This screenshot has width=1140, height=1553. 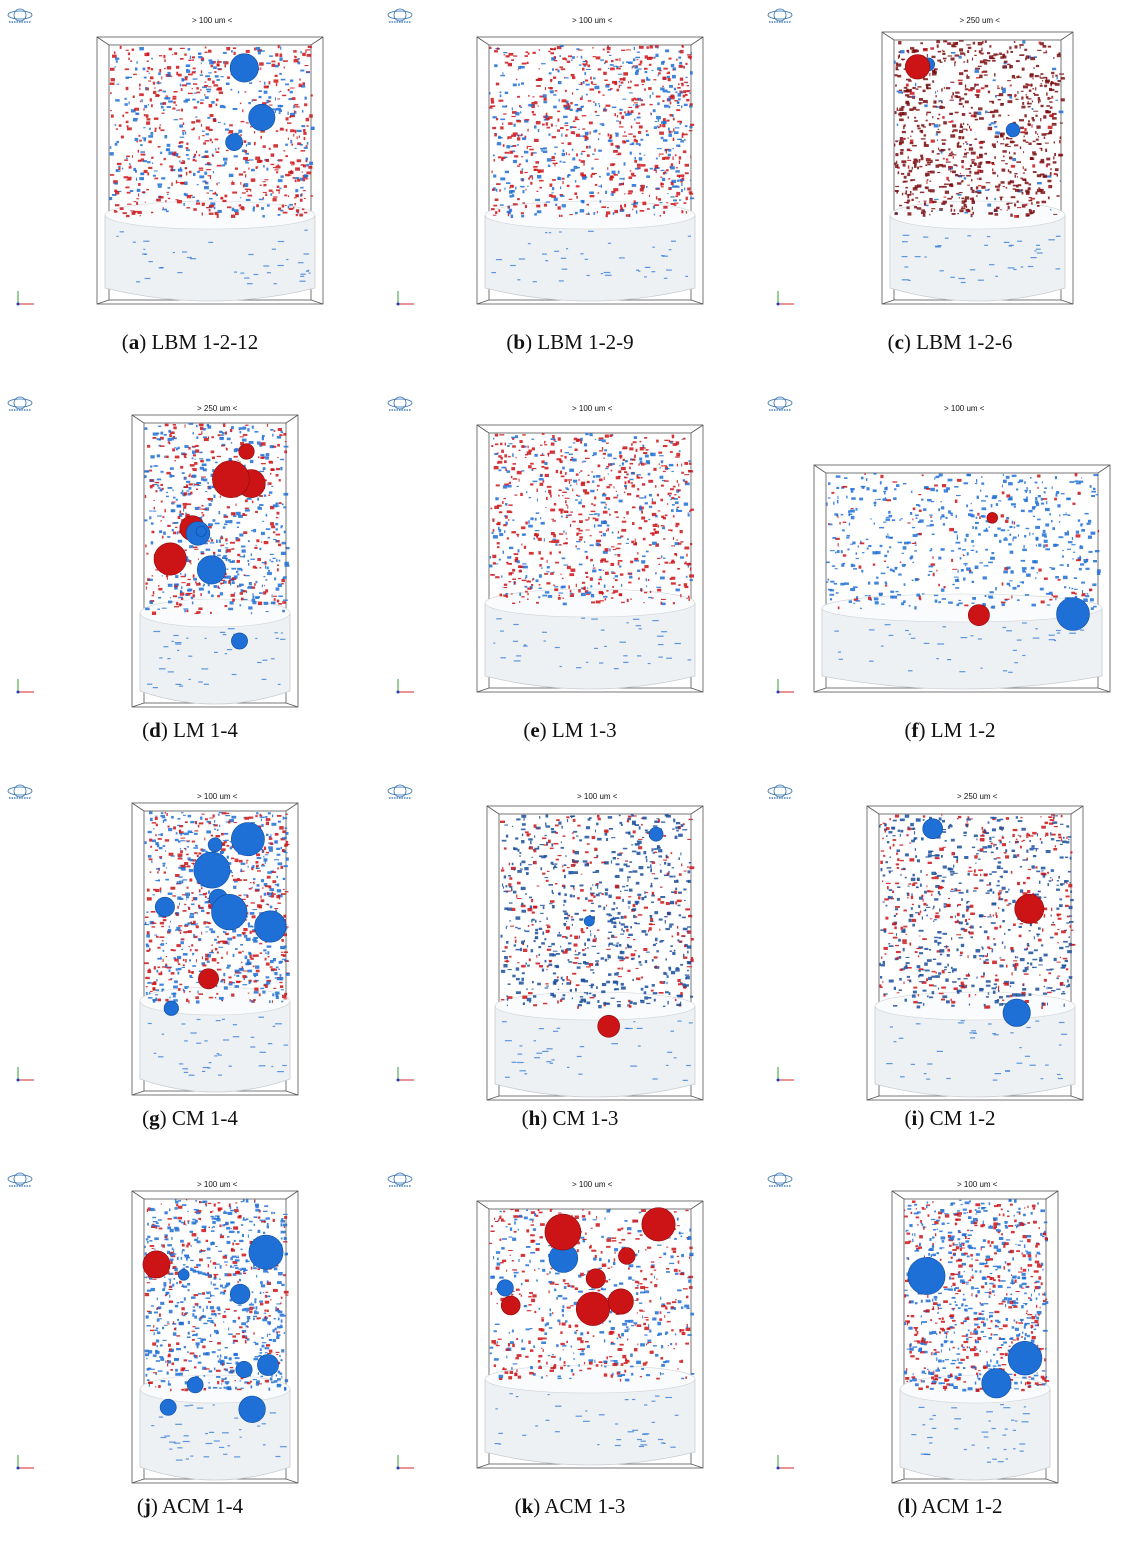 What do you see at coordinates (962, 1118) in the screenshot?
I see `panel-label: CM 1-2` at bounding box center [962, 1118].